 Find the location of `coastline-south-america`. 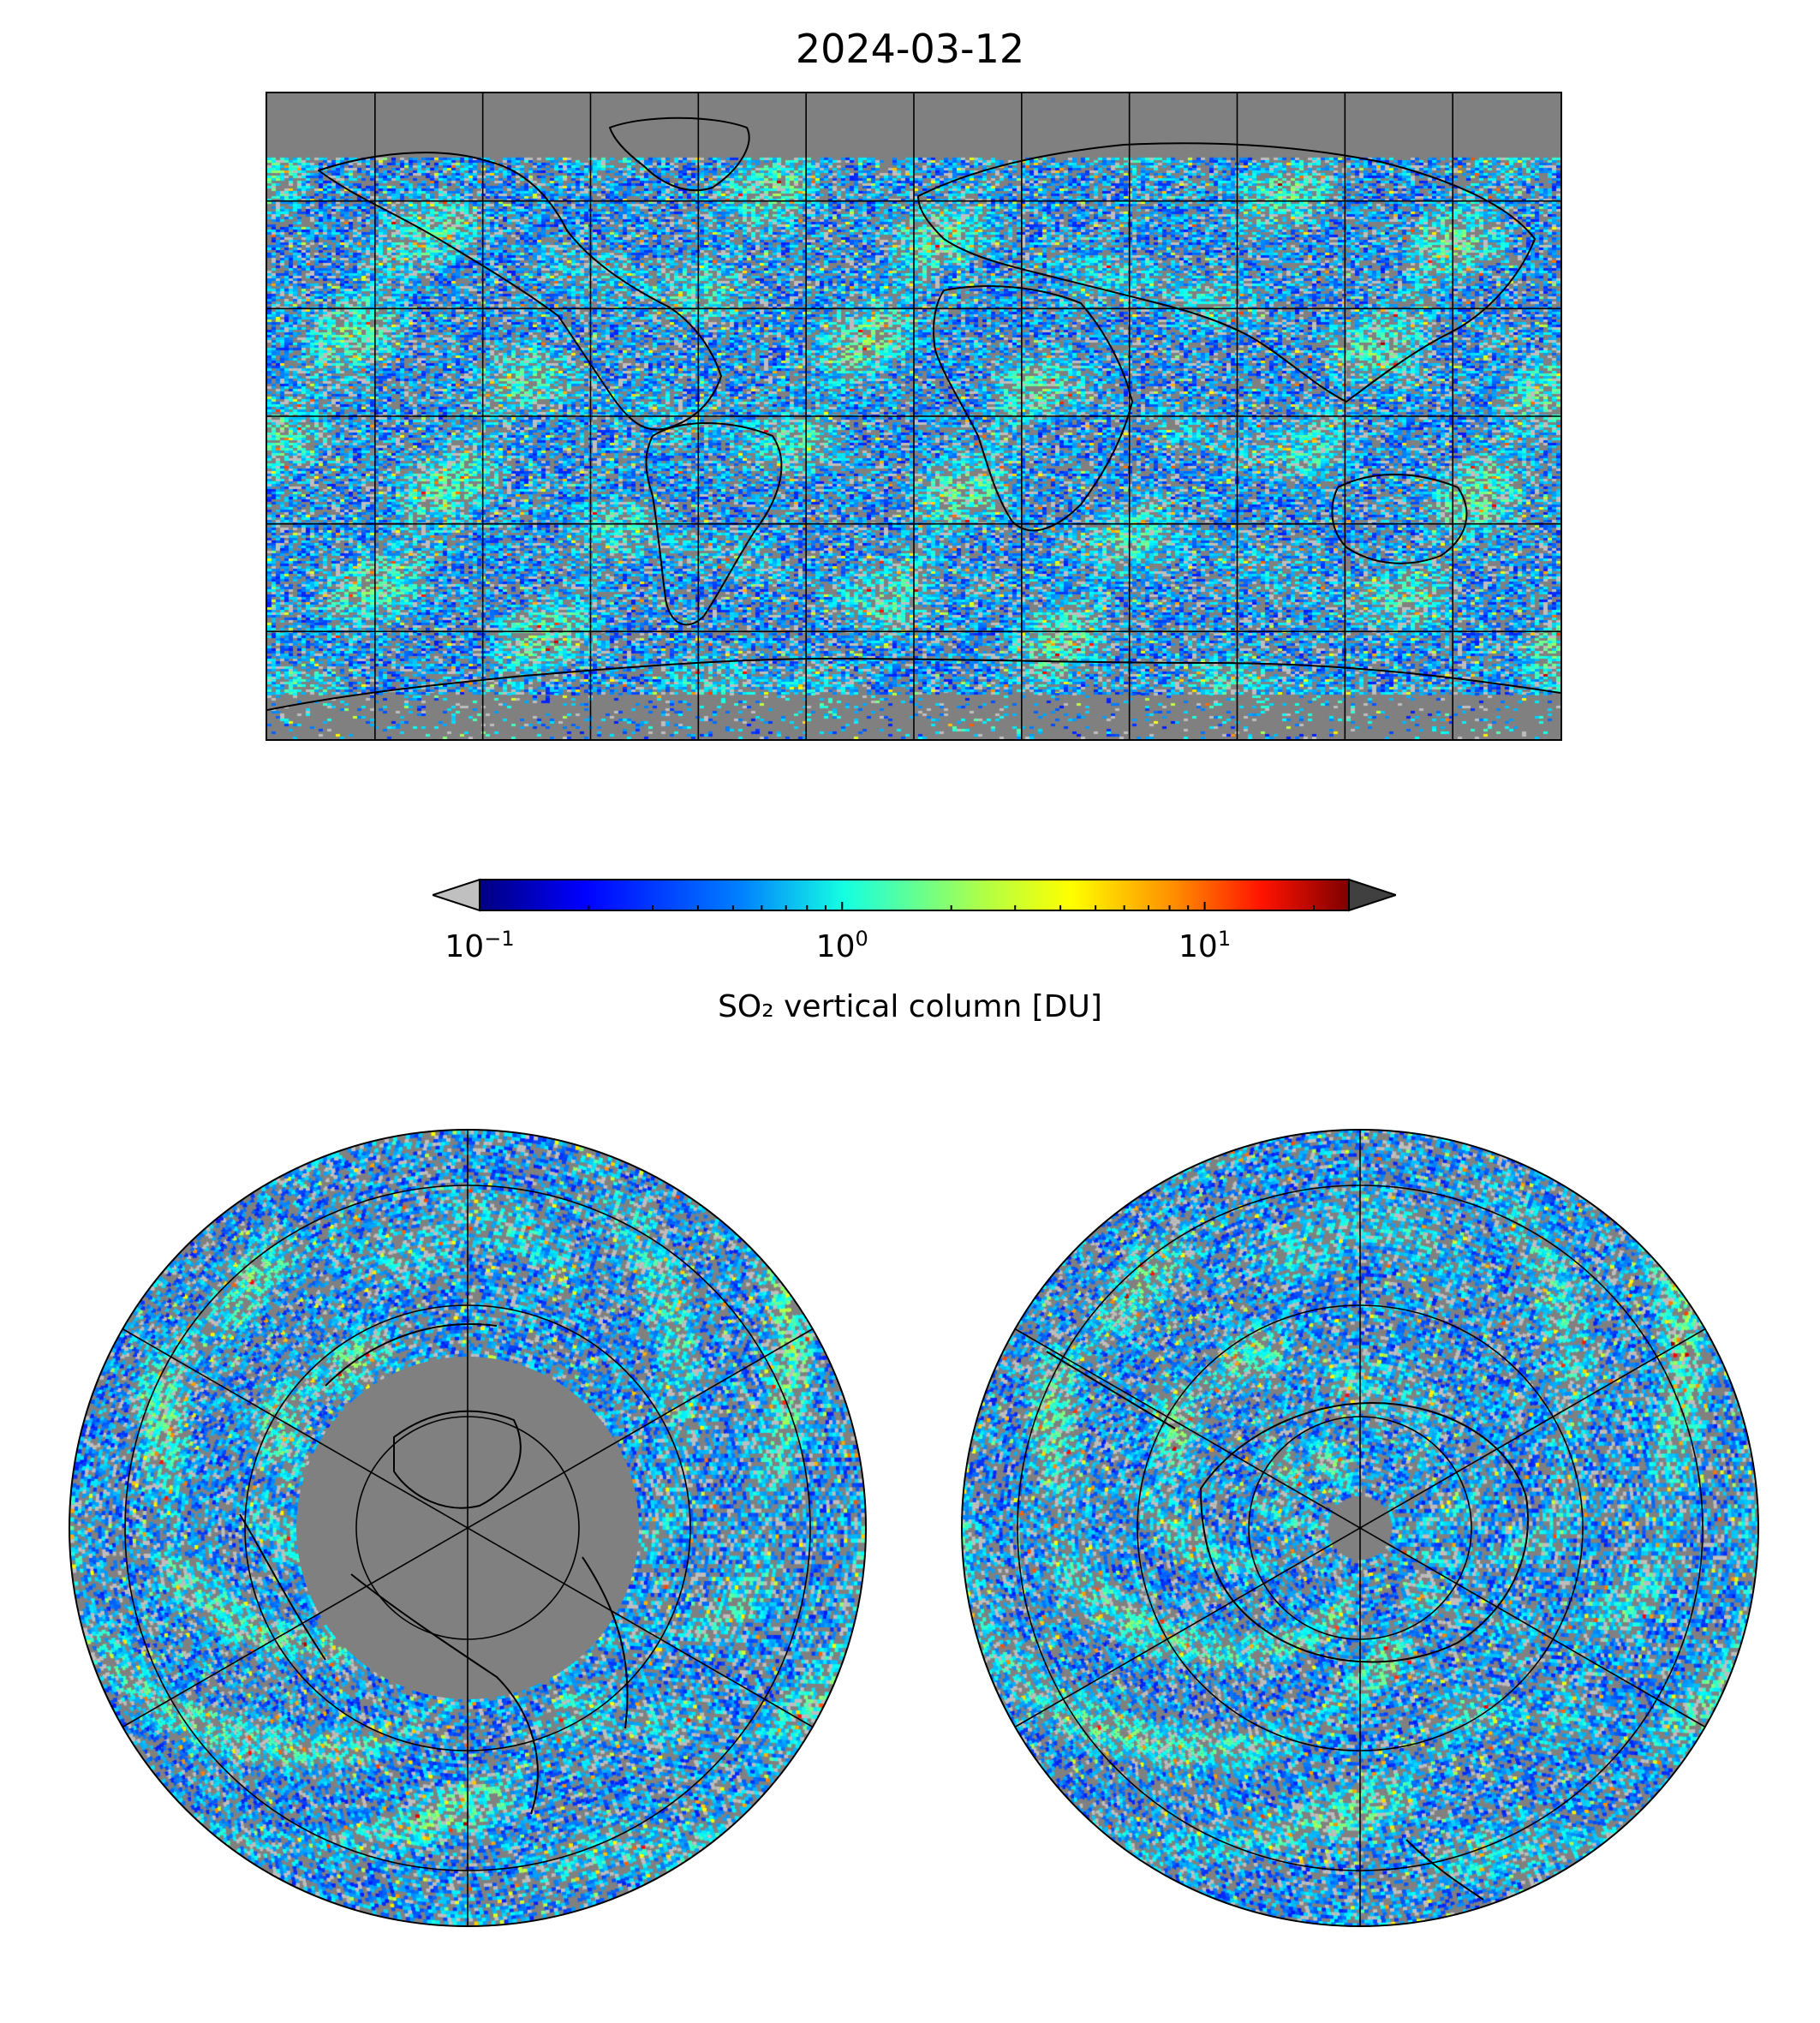

coastline-south-america is located at coordinates (714, 524).